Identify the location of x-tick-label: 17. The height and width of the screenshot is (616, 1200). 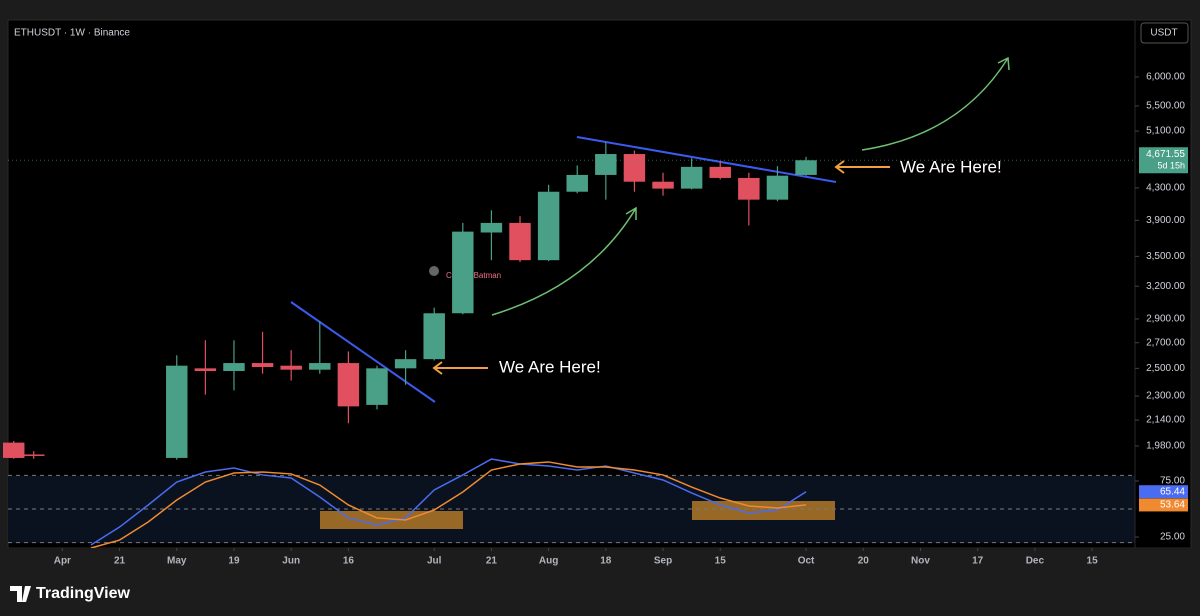
(978, 561).